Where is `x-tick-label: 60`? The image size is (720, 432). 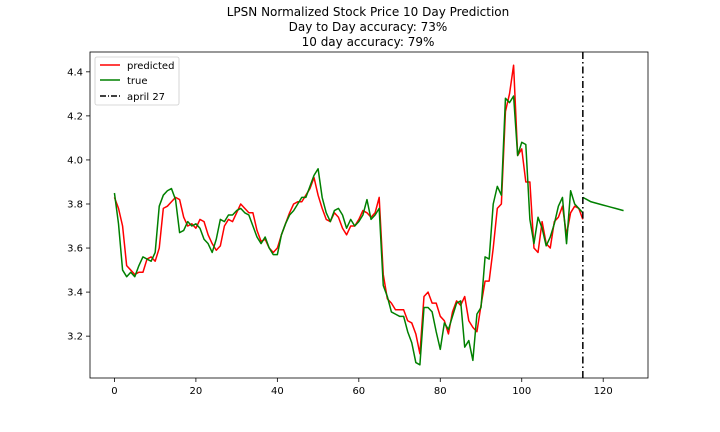 x-tick-label: 60 is located at coordinates (358, 391).